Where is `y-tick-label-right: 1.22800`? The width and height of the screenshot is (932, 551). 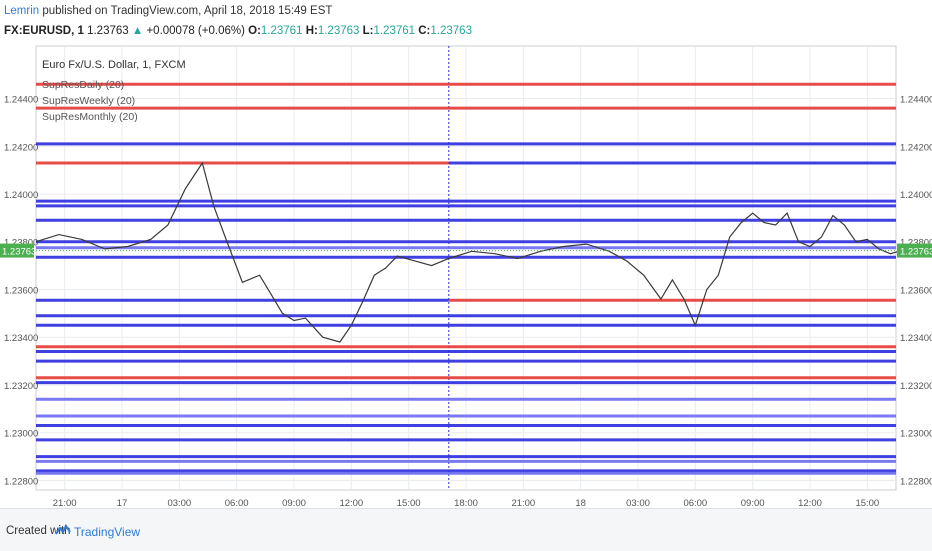
y-tick-label-right: 1.22800 is located at coordinates (916, 481).